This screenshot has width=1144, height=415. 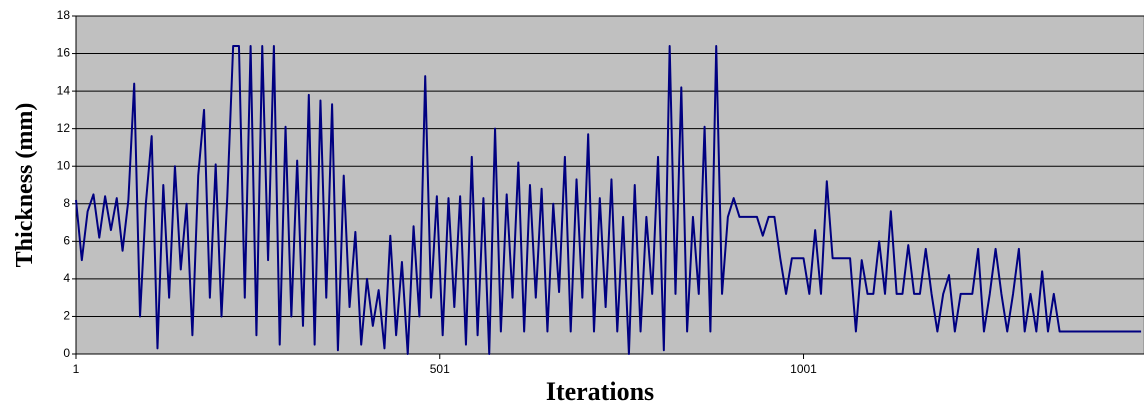 I want to click on y-tick-label: 16, so click(x=64, y=53).